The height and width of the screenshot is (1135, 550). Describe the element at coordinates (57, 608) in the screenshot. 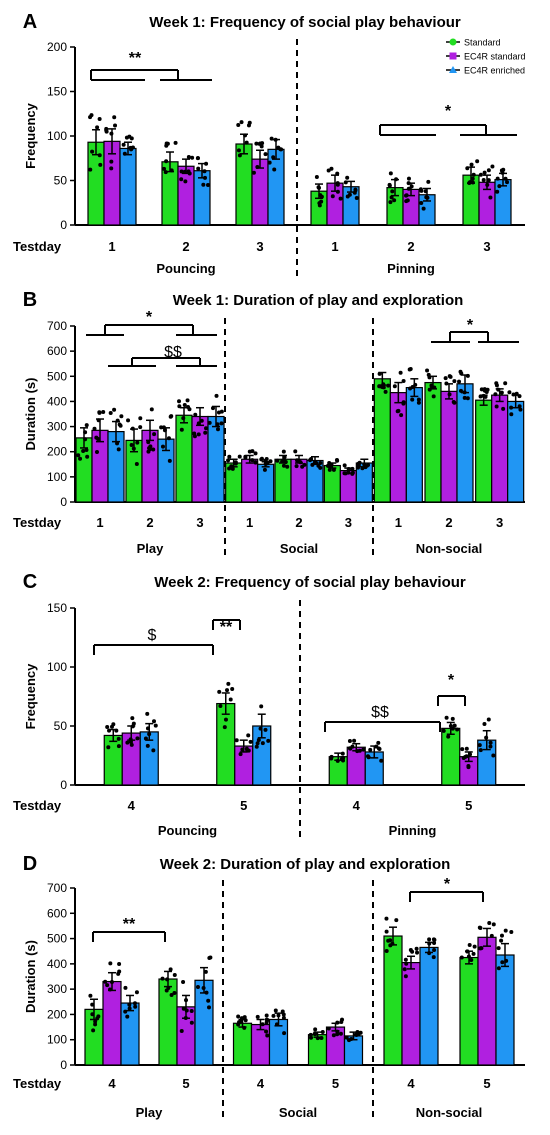

I see `y-tick-label: 150` at that location.